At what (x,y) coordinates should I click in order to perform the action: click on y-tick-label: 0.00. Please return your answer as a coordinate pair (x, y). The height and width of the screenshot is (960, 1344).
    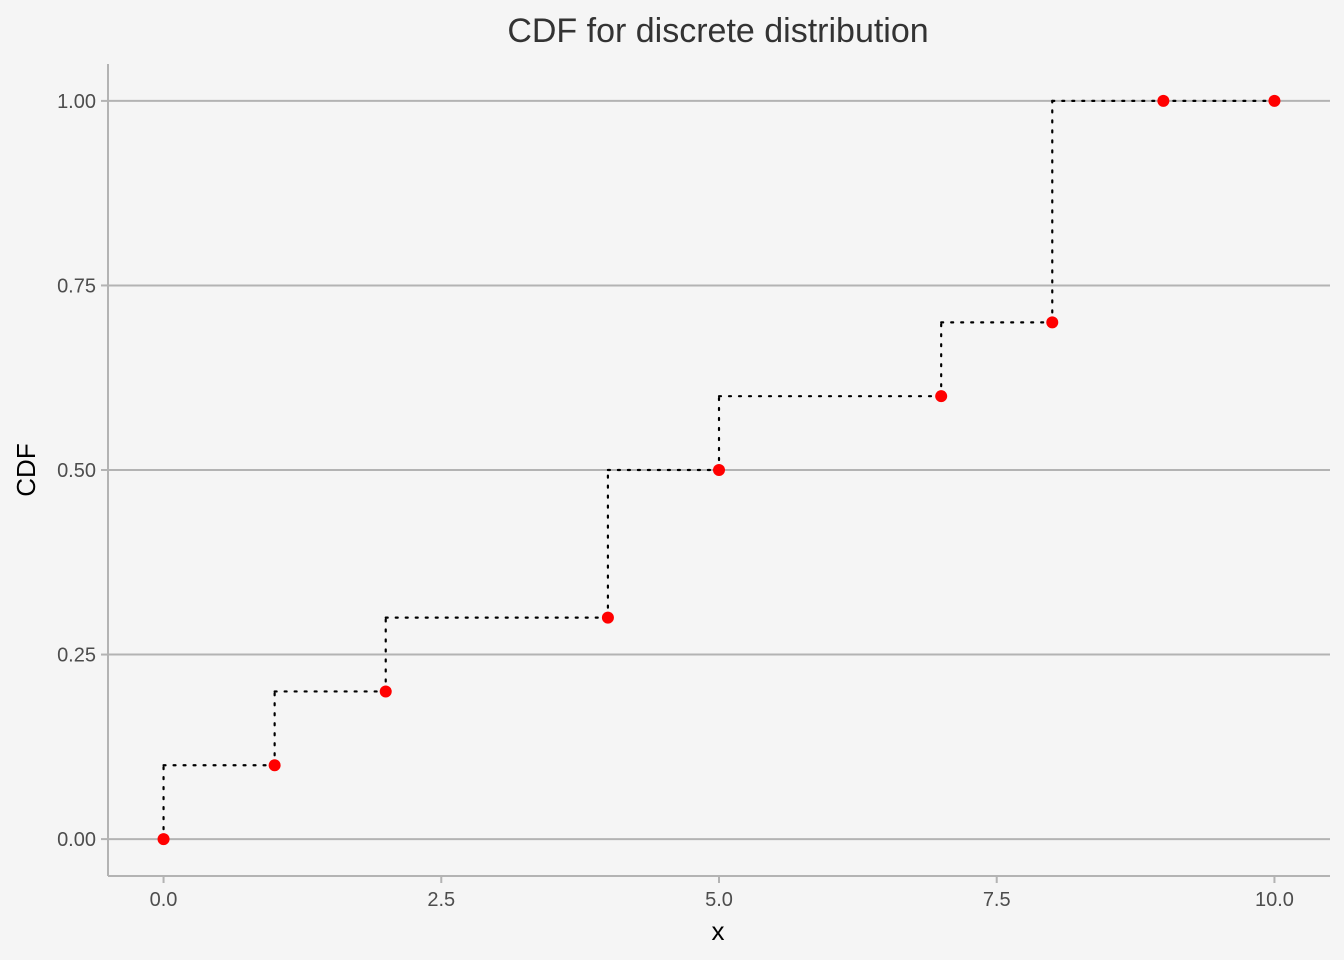
    Looking at the image, I should click on (76, 840).